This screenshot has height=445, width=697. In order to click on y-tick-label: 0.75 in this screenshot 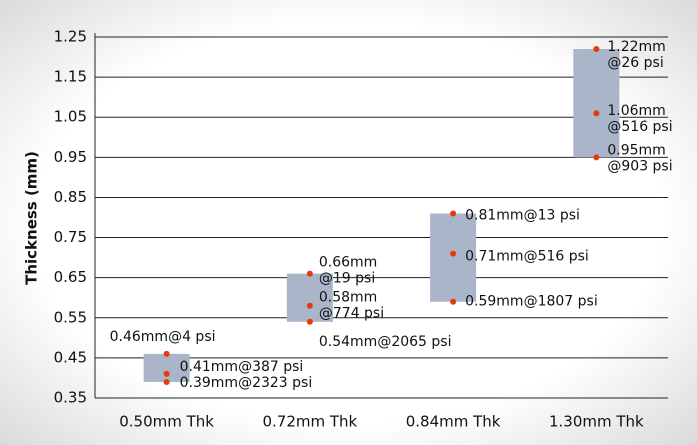, I will do `click(70, 237)`.